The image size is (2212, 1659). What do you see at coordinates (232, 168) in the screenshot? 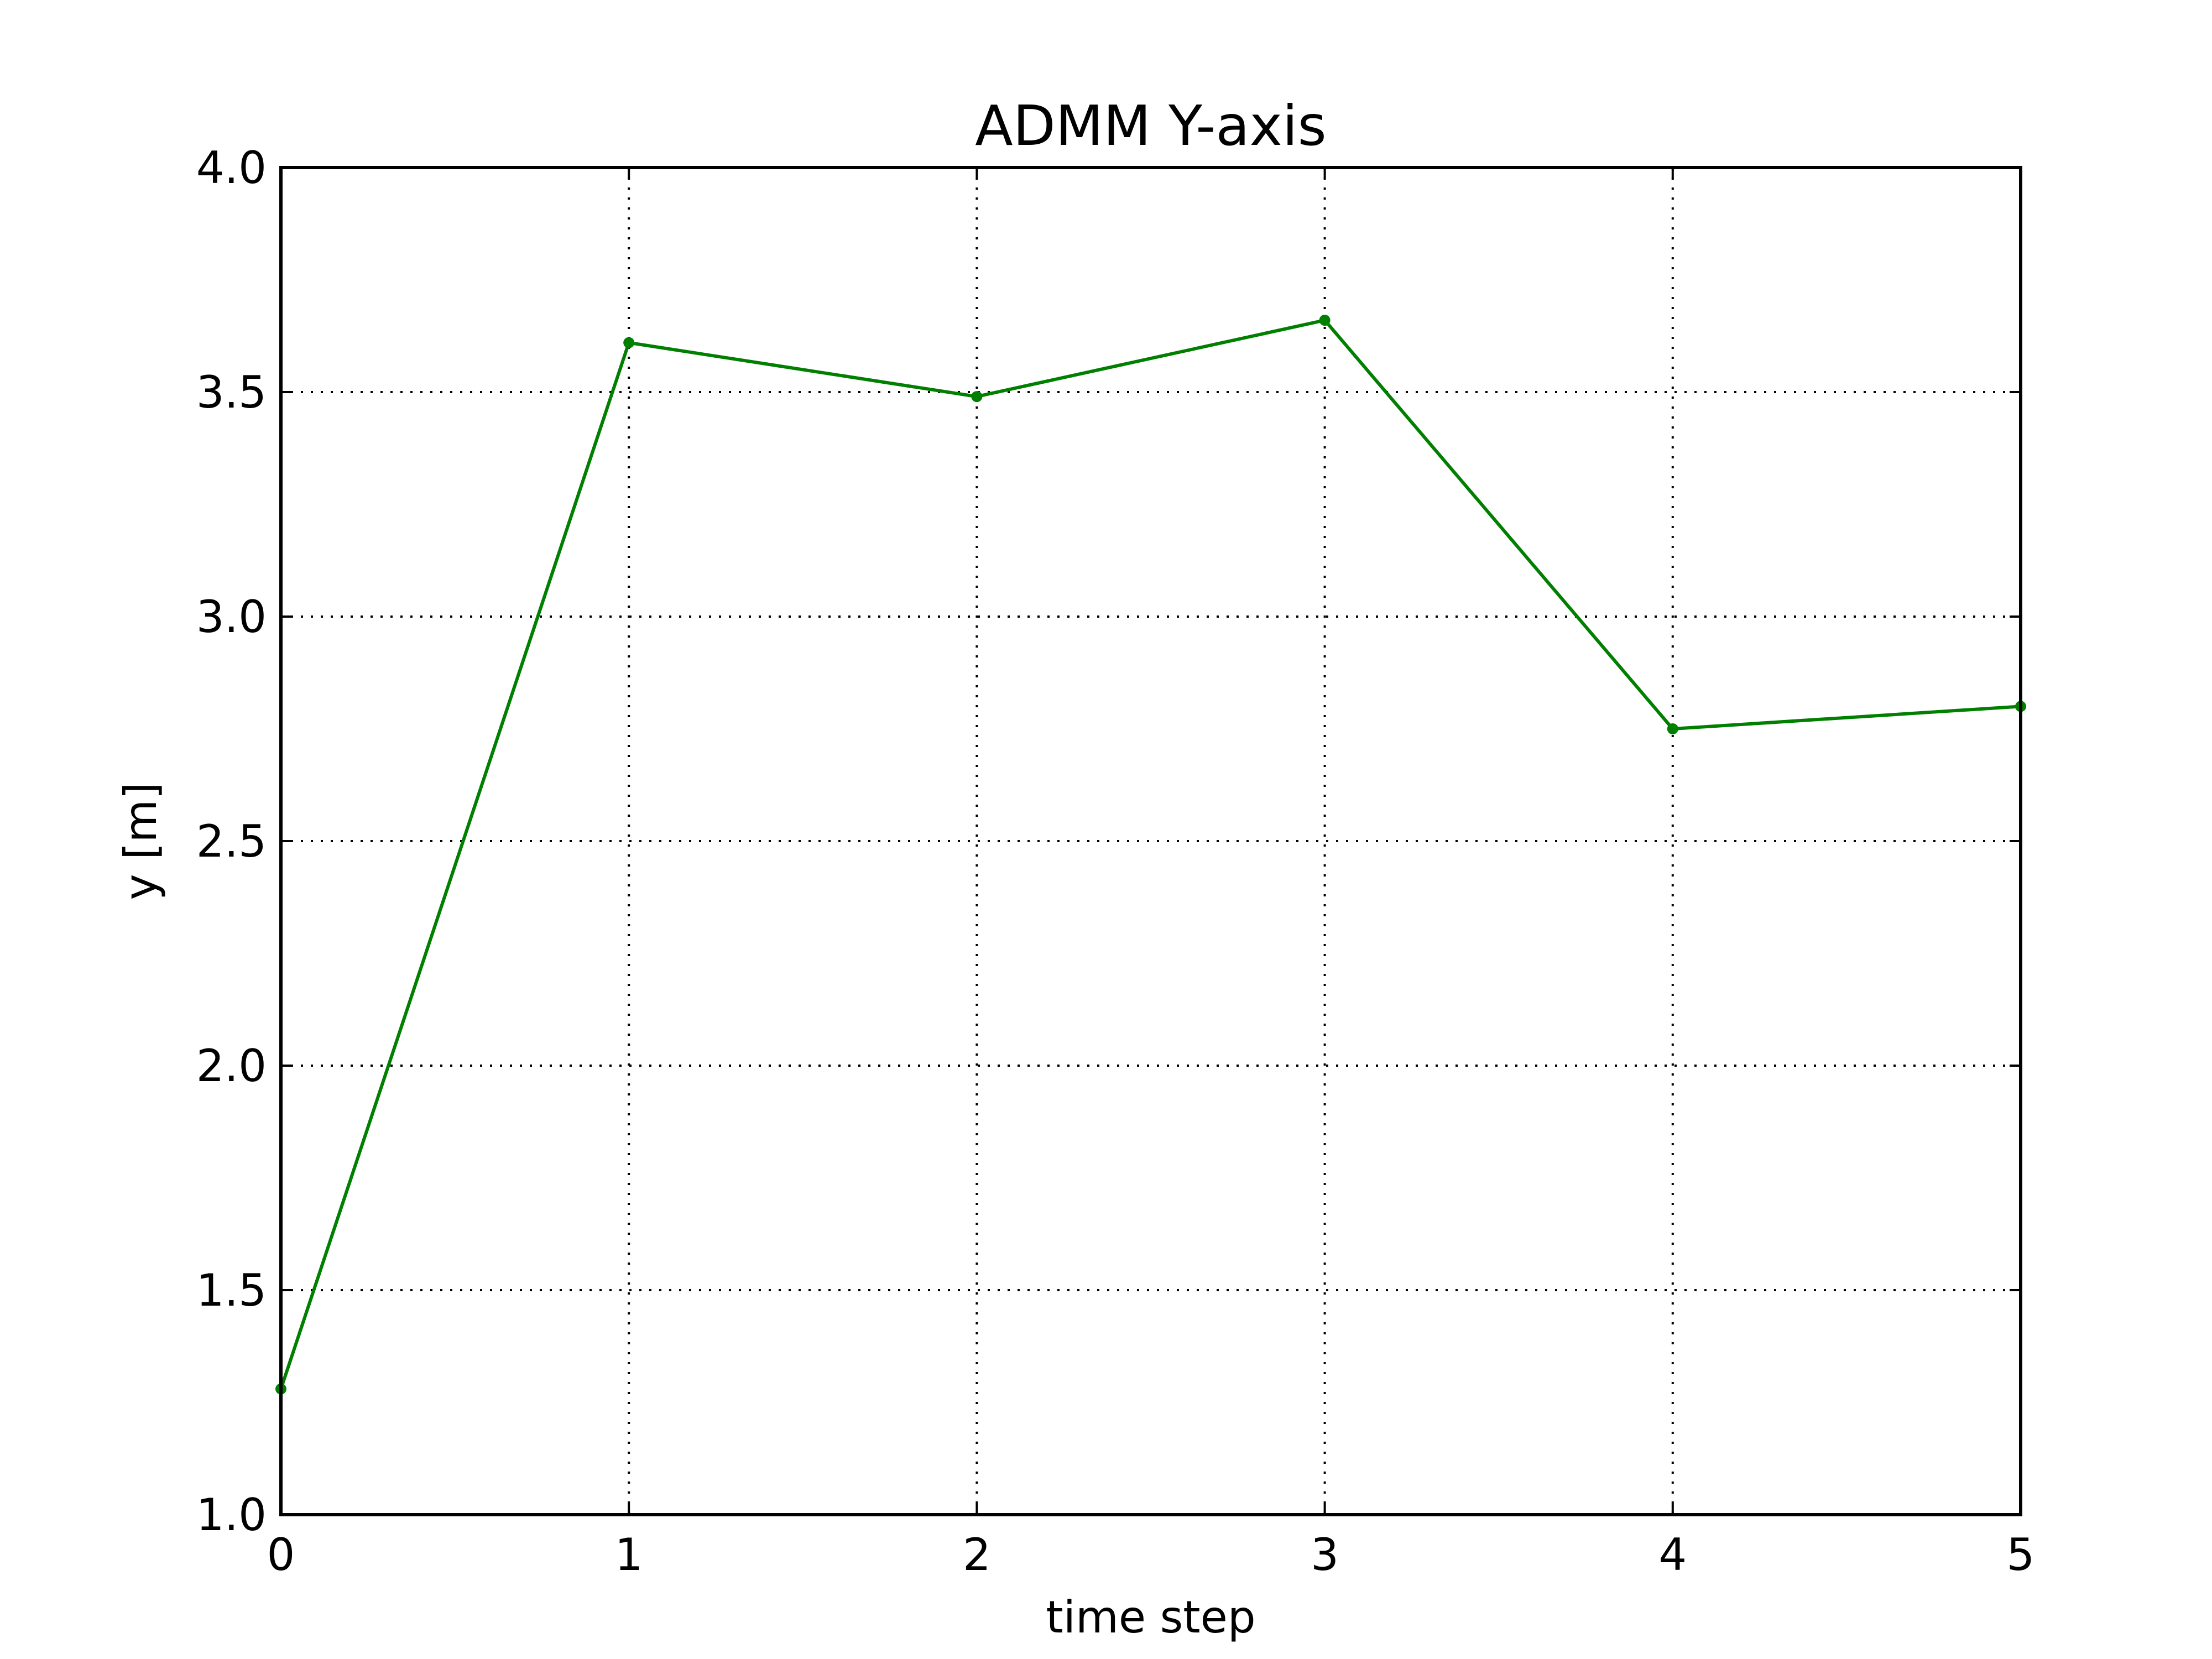
I see `y-tick-label: 4.0` at bounding box center [232, 168].